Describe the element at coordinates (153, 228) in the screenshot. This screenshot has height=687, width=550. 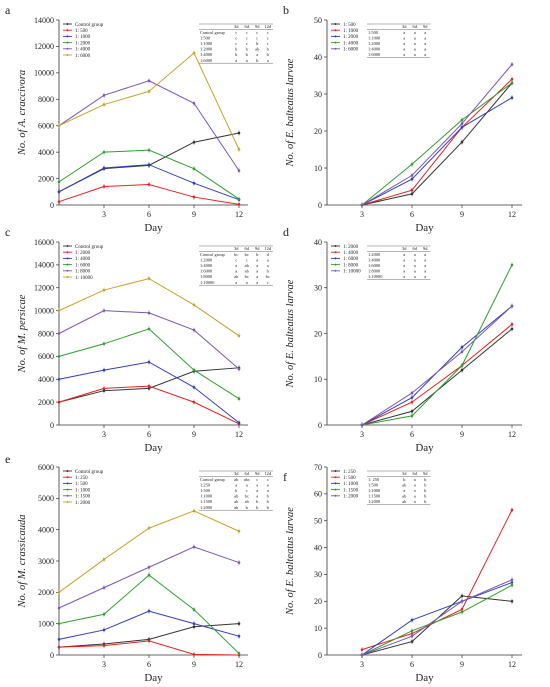
I see `x-axis-label: Day` at that location.